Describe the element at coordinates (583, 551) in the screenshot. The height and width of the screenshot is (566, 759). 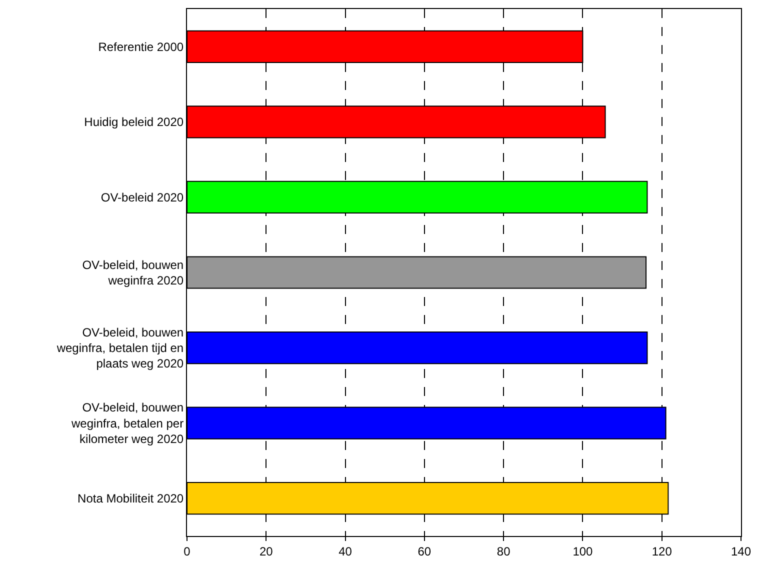
I see `x-tick-label: 100` at that location.